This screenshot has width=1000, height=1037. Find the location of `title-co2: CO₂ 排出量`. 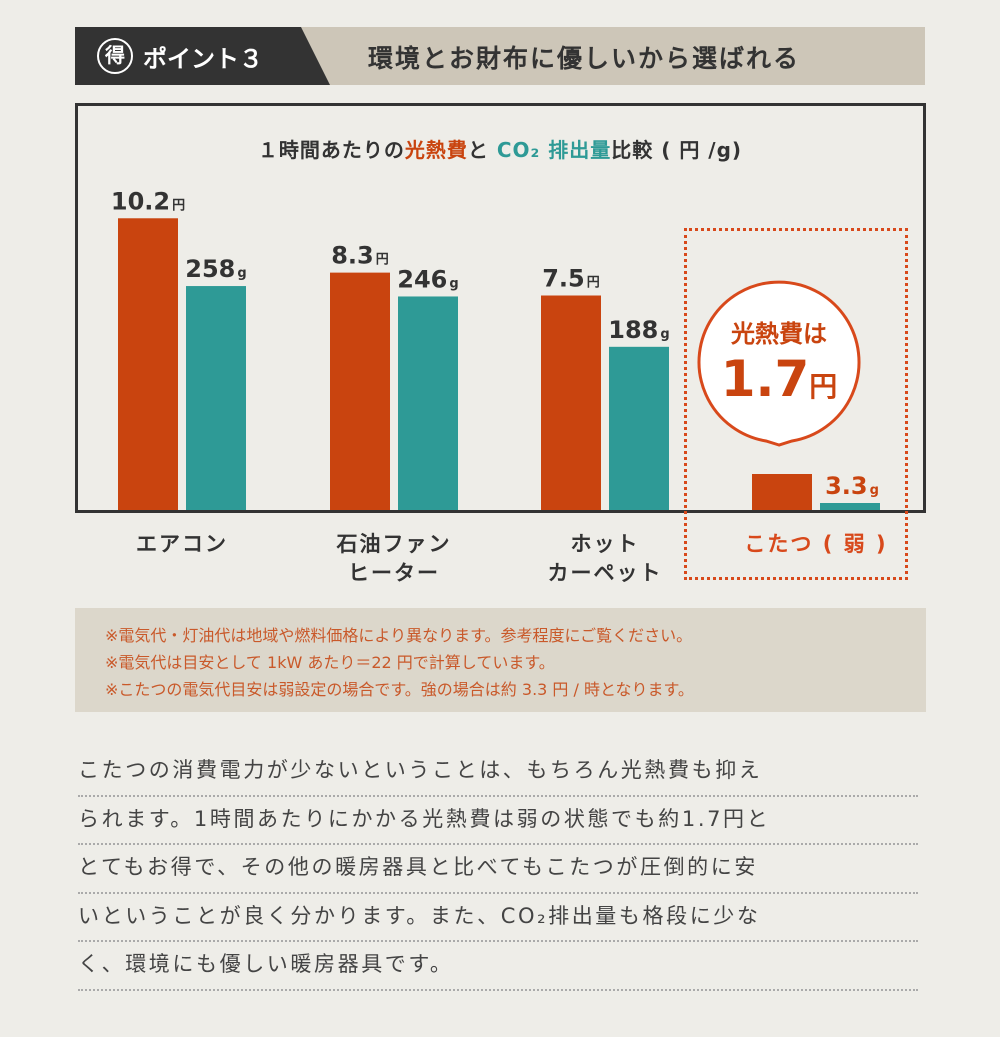

title-co2: CO₂ 排出量 is located at coordinates (554, 150).